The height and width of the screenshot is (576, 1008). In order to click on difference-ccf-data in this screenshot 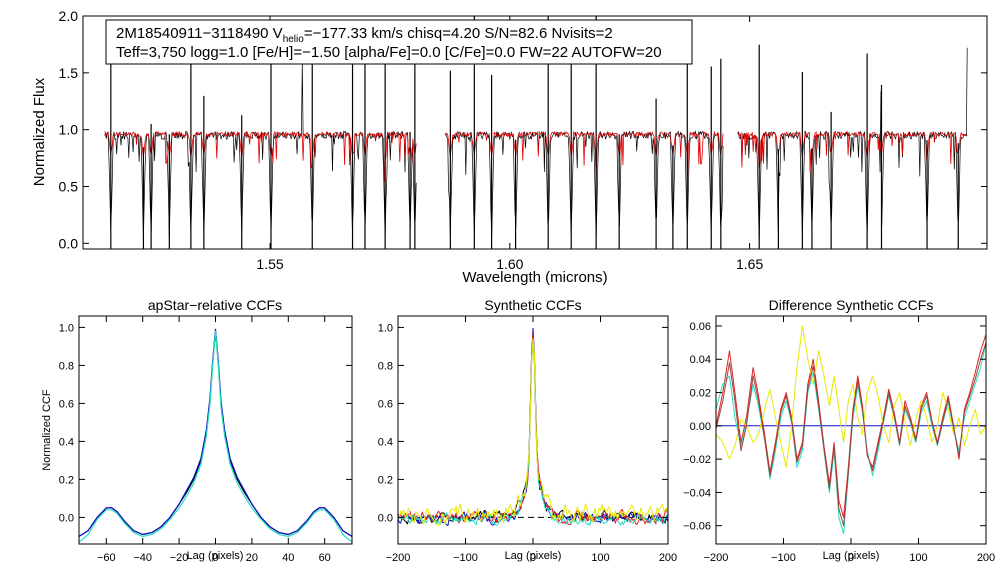, I will do `click(851, 430)`.